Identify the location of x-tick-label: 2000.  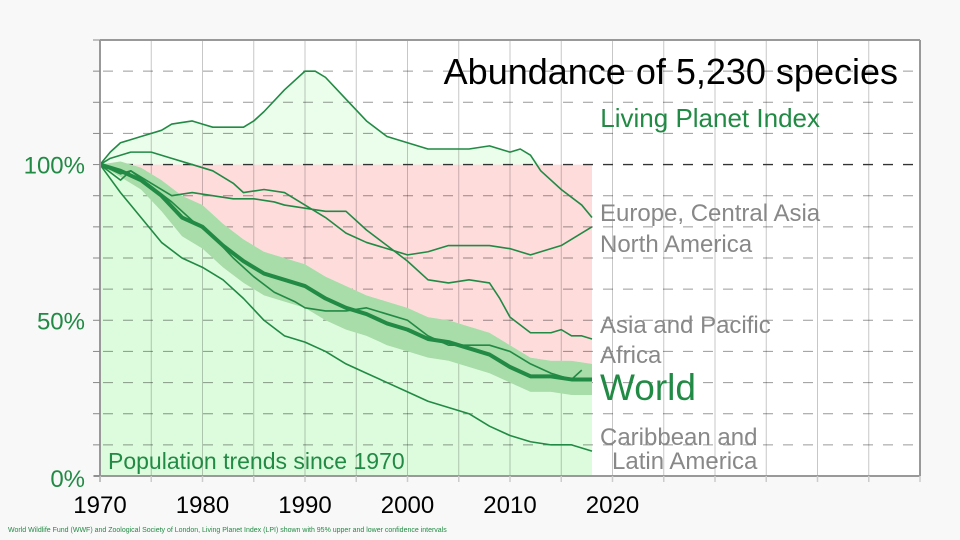
(407, 505).